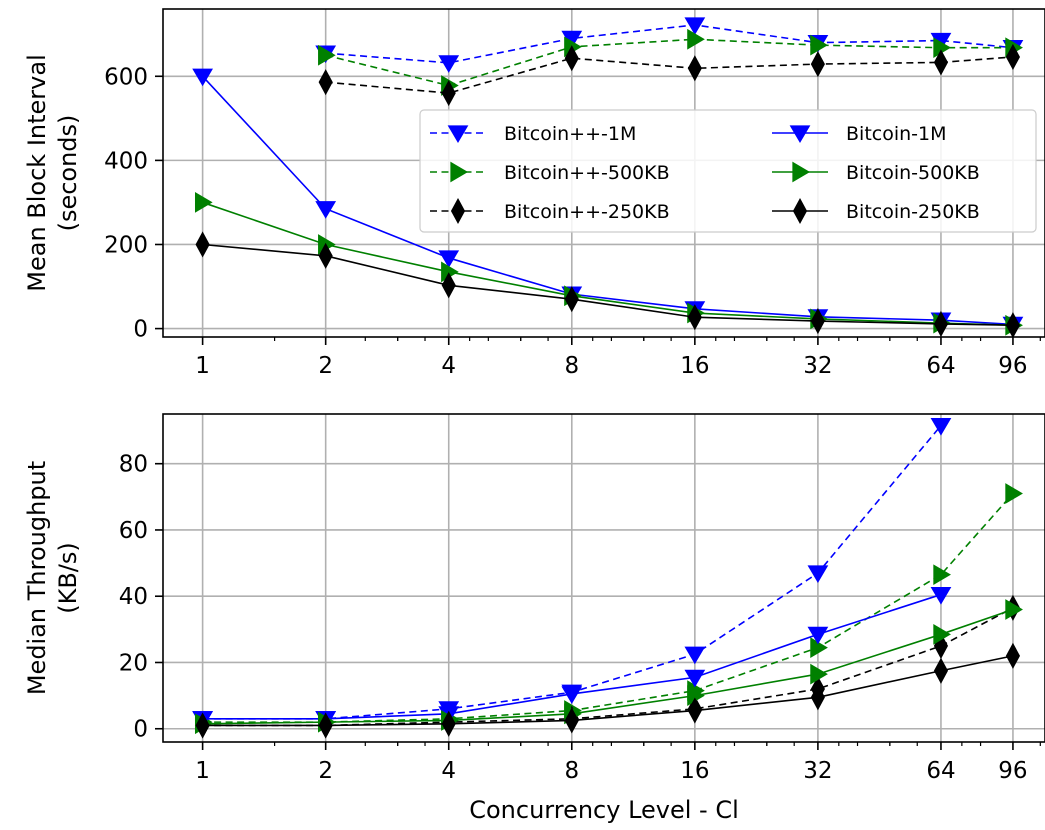 Image resolution: width=1045 pixels, height=830 pixels. I want to click on y-tick-label: 40, so click(133, 597).